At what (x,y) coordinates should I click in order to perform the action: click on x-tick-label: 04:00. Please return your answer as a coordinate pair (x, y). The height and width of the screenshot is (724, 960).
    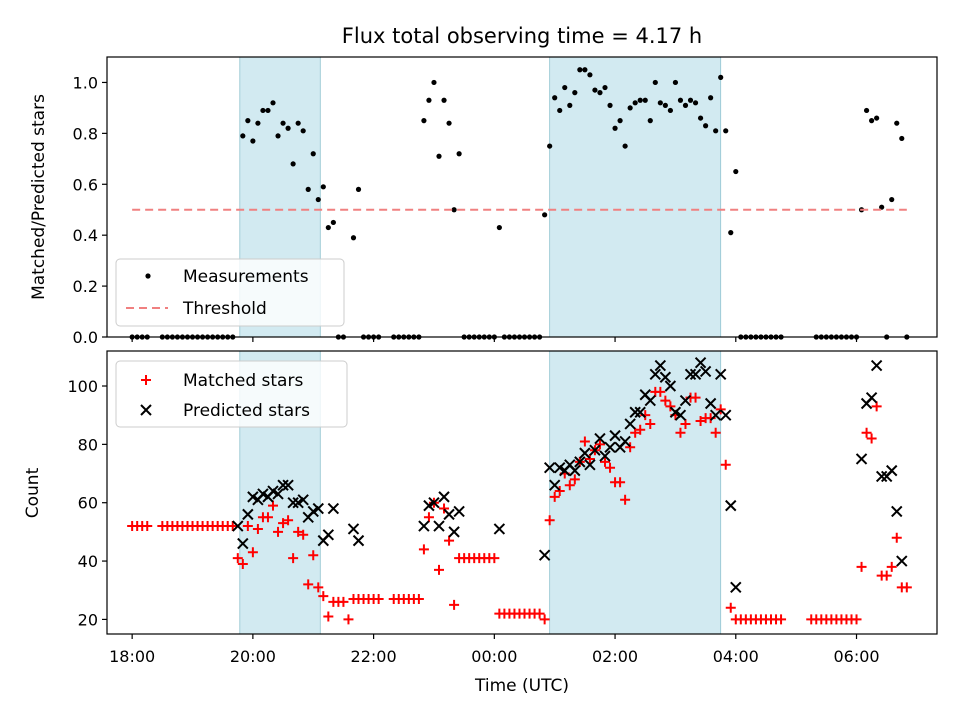
    Looking at the image, I should click on (736, 656).